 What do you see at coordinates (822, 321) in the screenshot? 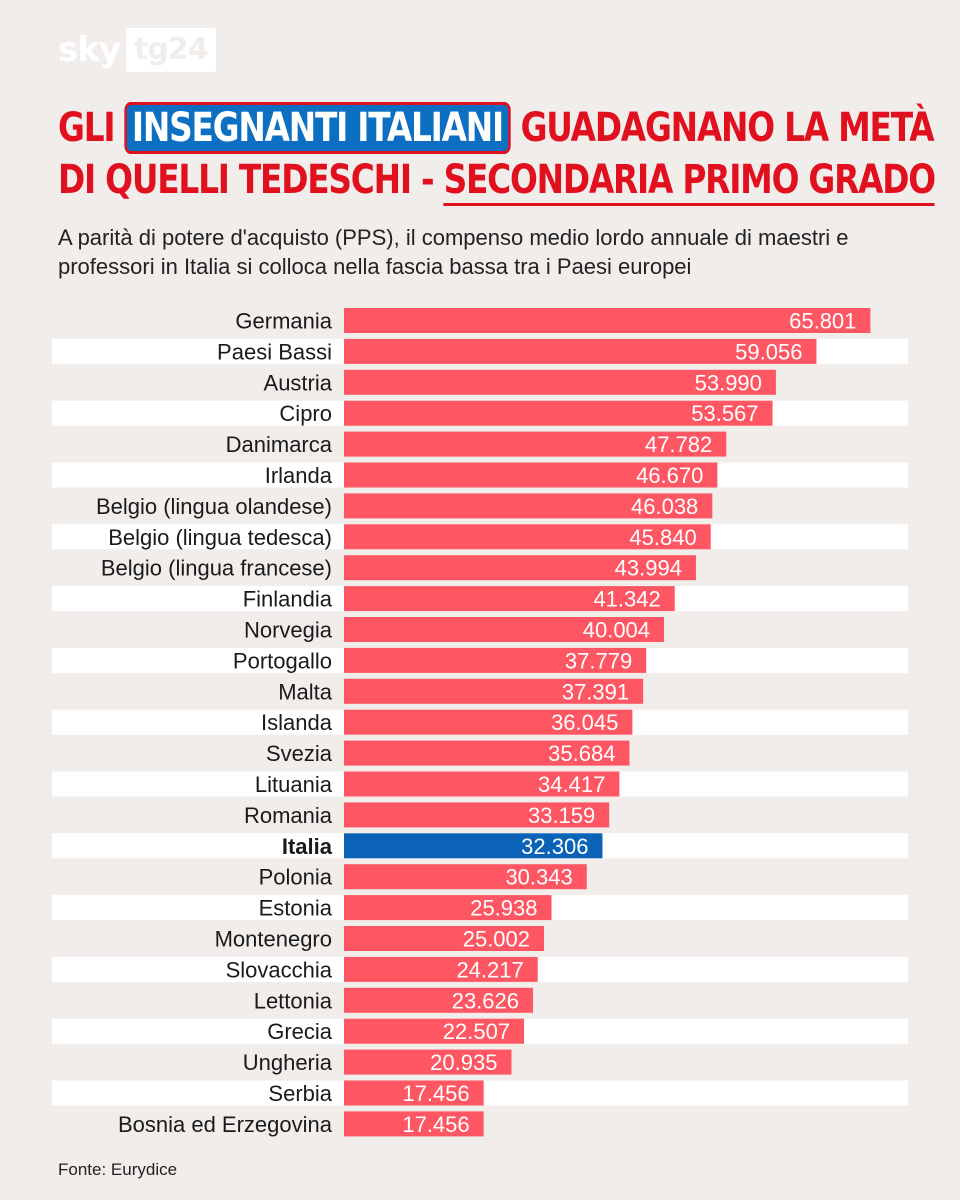
I see `data-label: 65.801` at bounding box center [822, 321].